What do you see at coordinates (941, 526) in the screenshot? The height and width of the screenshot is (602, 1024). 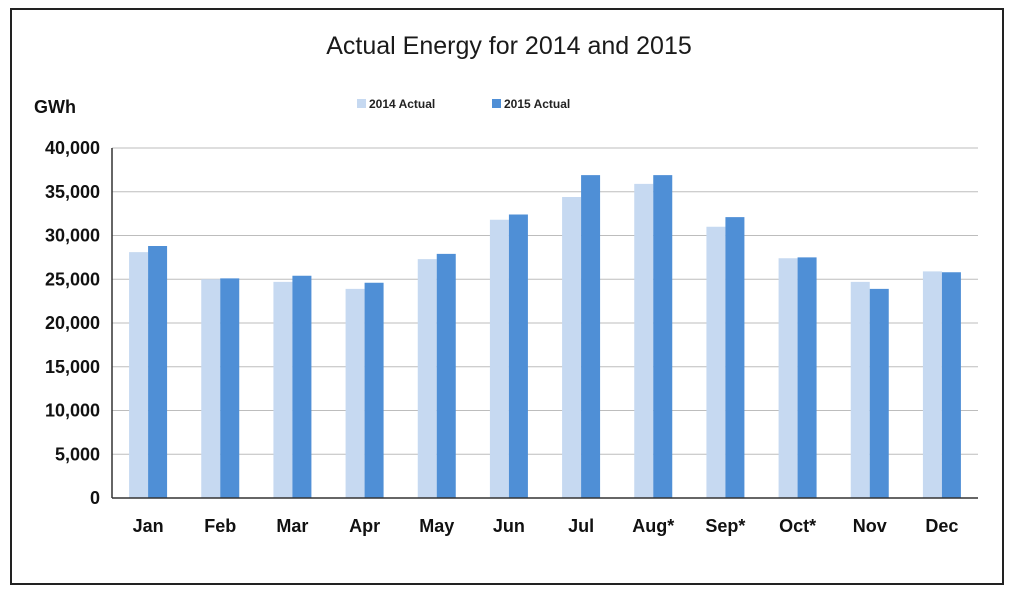 I see `x-tick-label: Dec` at bounding box center [941, 526].